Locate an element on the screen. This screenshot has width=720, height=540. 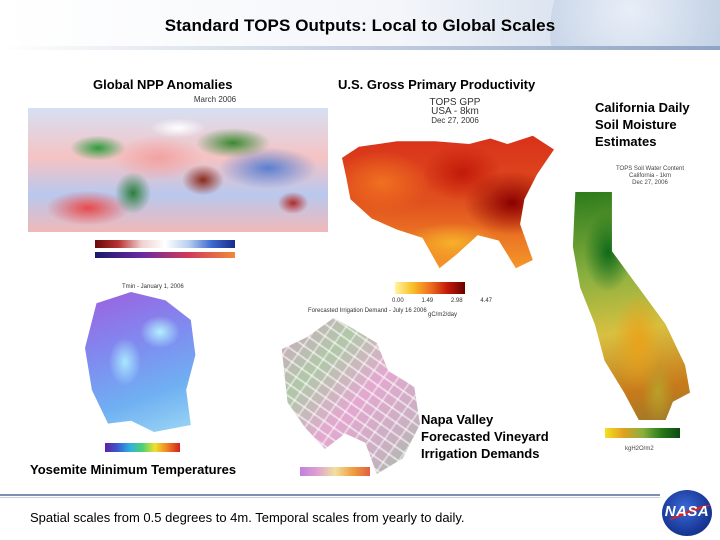
gpp-scale-ticks: 0.00 1.49 2.98 4.47 is located at coordinates (442, 301).